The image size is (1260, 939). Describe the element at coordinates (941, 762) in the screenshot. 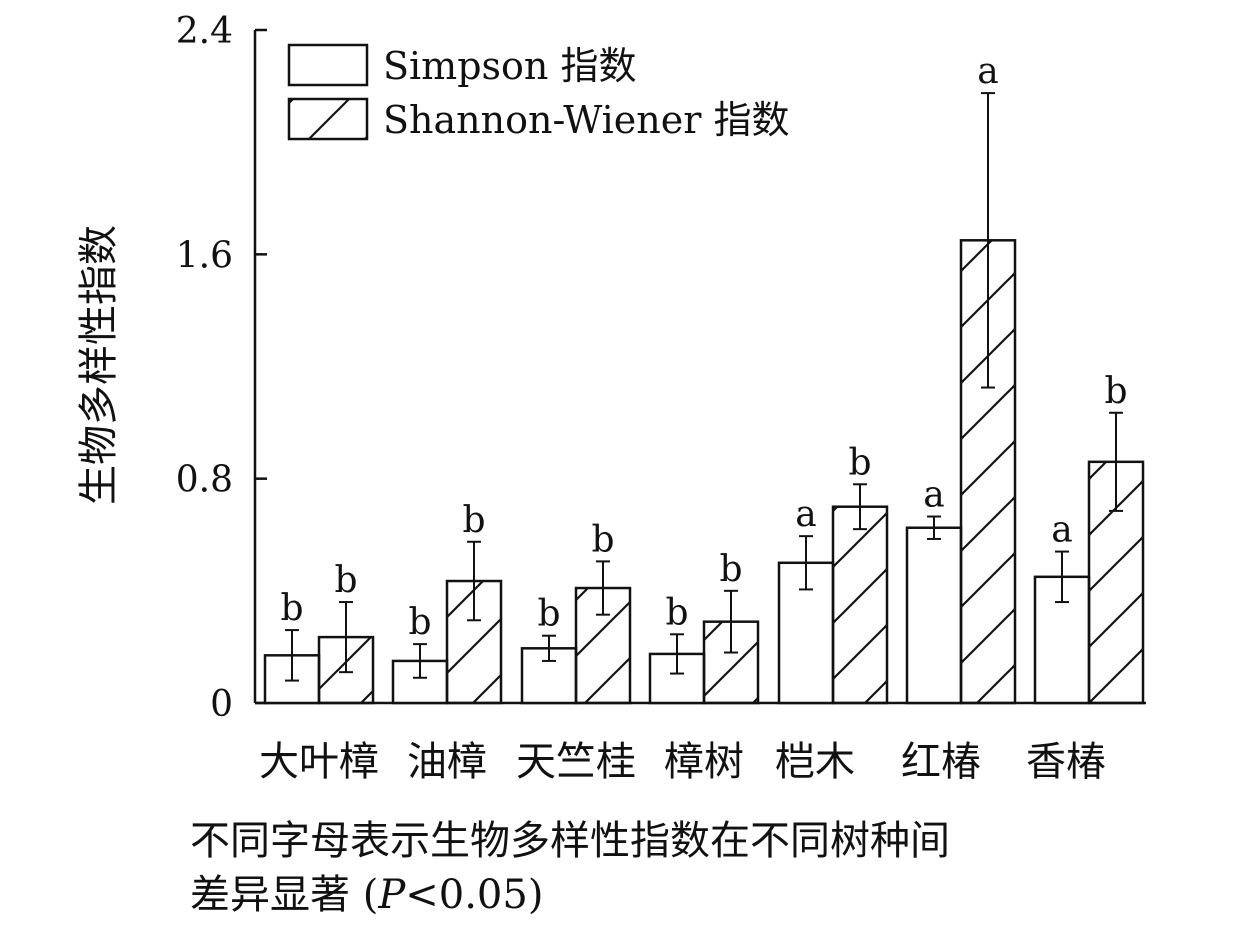

I see `category-label: 红椿` at that location.